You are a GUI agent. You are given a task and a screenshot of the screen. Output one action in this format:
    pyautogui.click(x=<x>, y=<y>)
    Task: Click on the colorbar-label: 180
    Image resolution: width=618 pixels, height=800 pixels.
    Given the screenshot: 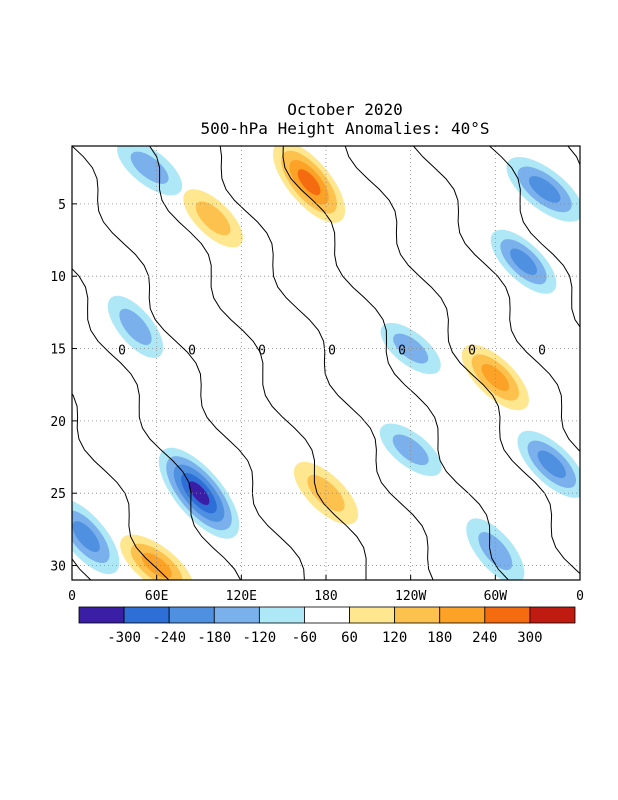 What is the action you would take?
    pyautogui.click(x=439, y=638)
    